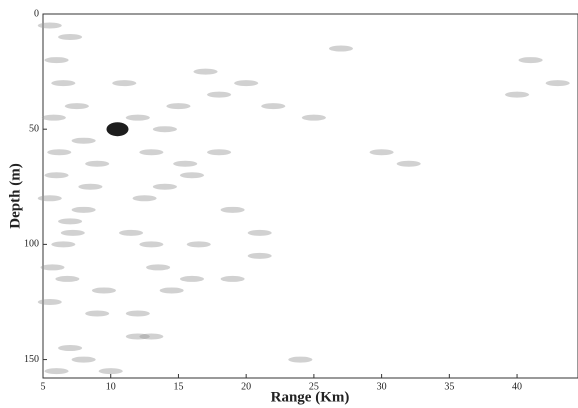  I want to click on x-tick-label: 20, so click(246, 386).